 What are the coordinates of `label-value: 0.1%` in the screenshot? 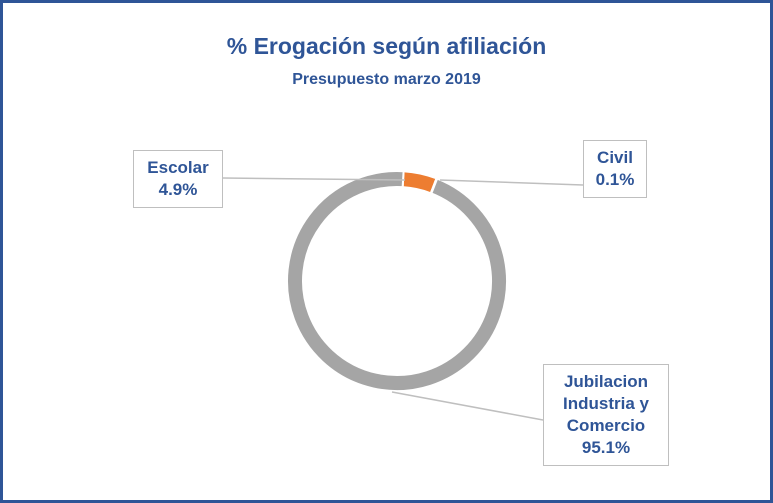 It's located at (615, 179).